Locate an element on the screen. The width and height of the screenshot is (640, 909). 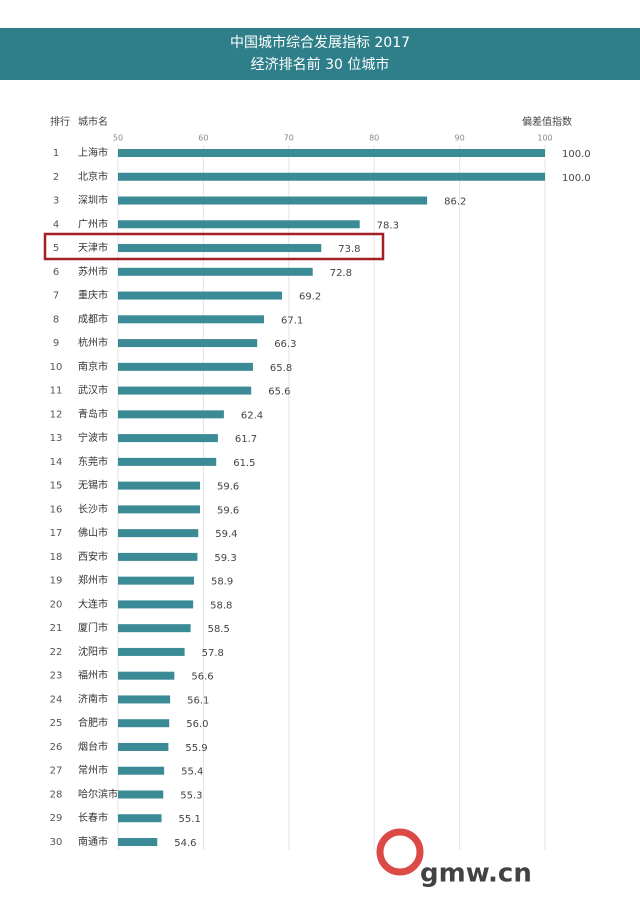
category-label: 天津市 is located at coordinates (93, 247).